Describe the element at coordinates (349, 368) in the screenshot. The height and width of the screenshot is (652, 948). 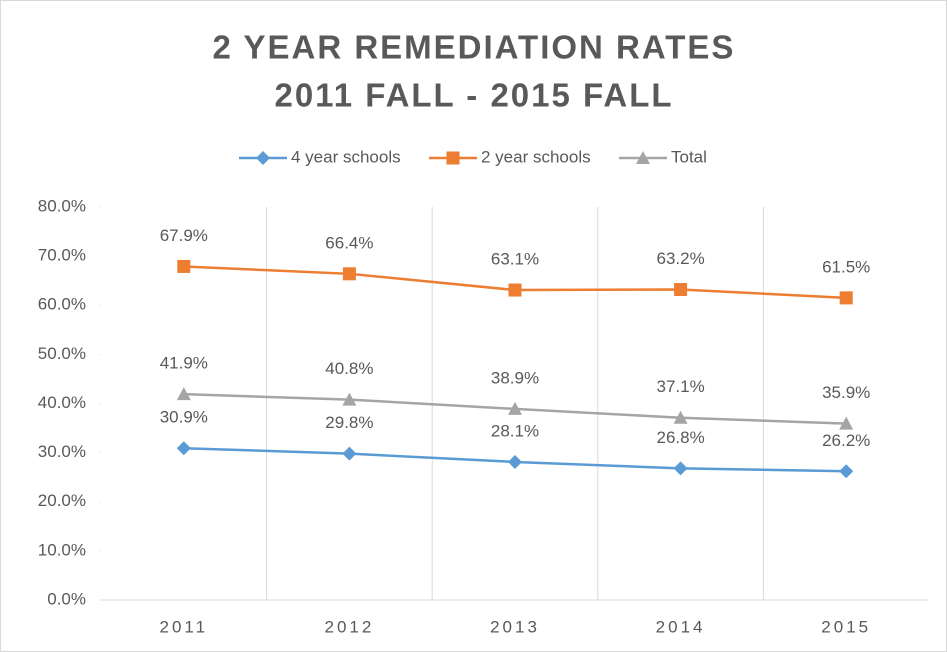
I see `data-label: 40.8%` at that location.